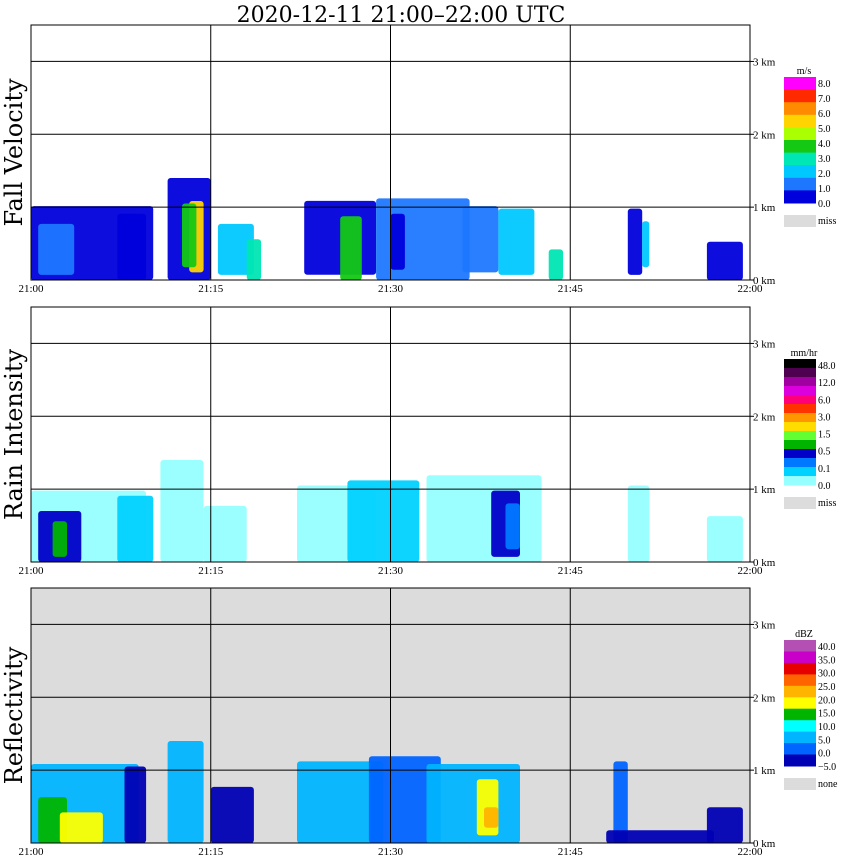 This screenshot has height=868, width=850. I want to click on missing-label: none, so click(828, 784).